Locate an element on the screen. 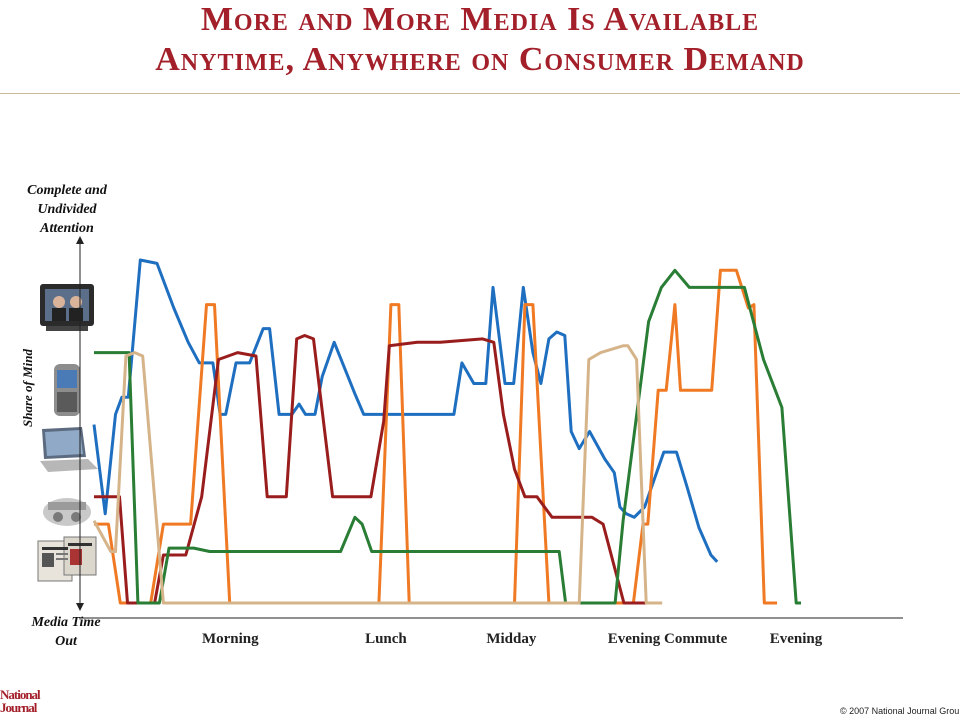 The image size is (960, 720). x-tick-label: Midday is located at coordinates (511, 639).